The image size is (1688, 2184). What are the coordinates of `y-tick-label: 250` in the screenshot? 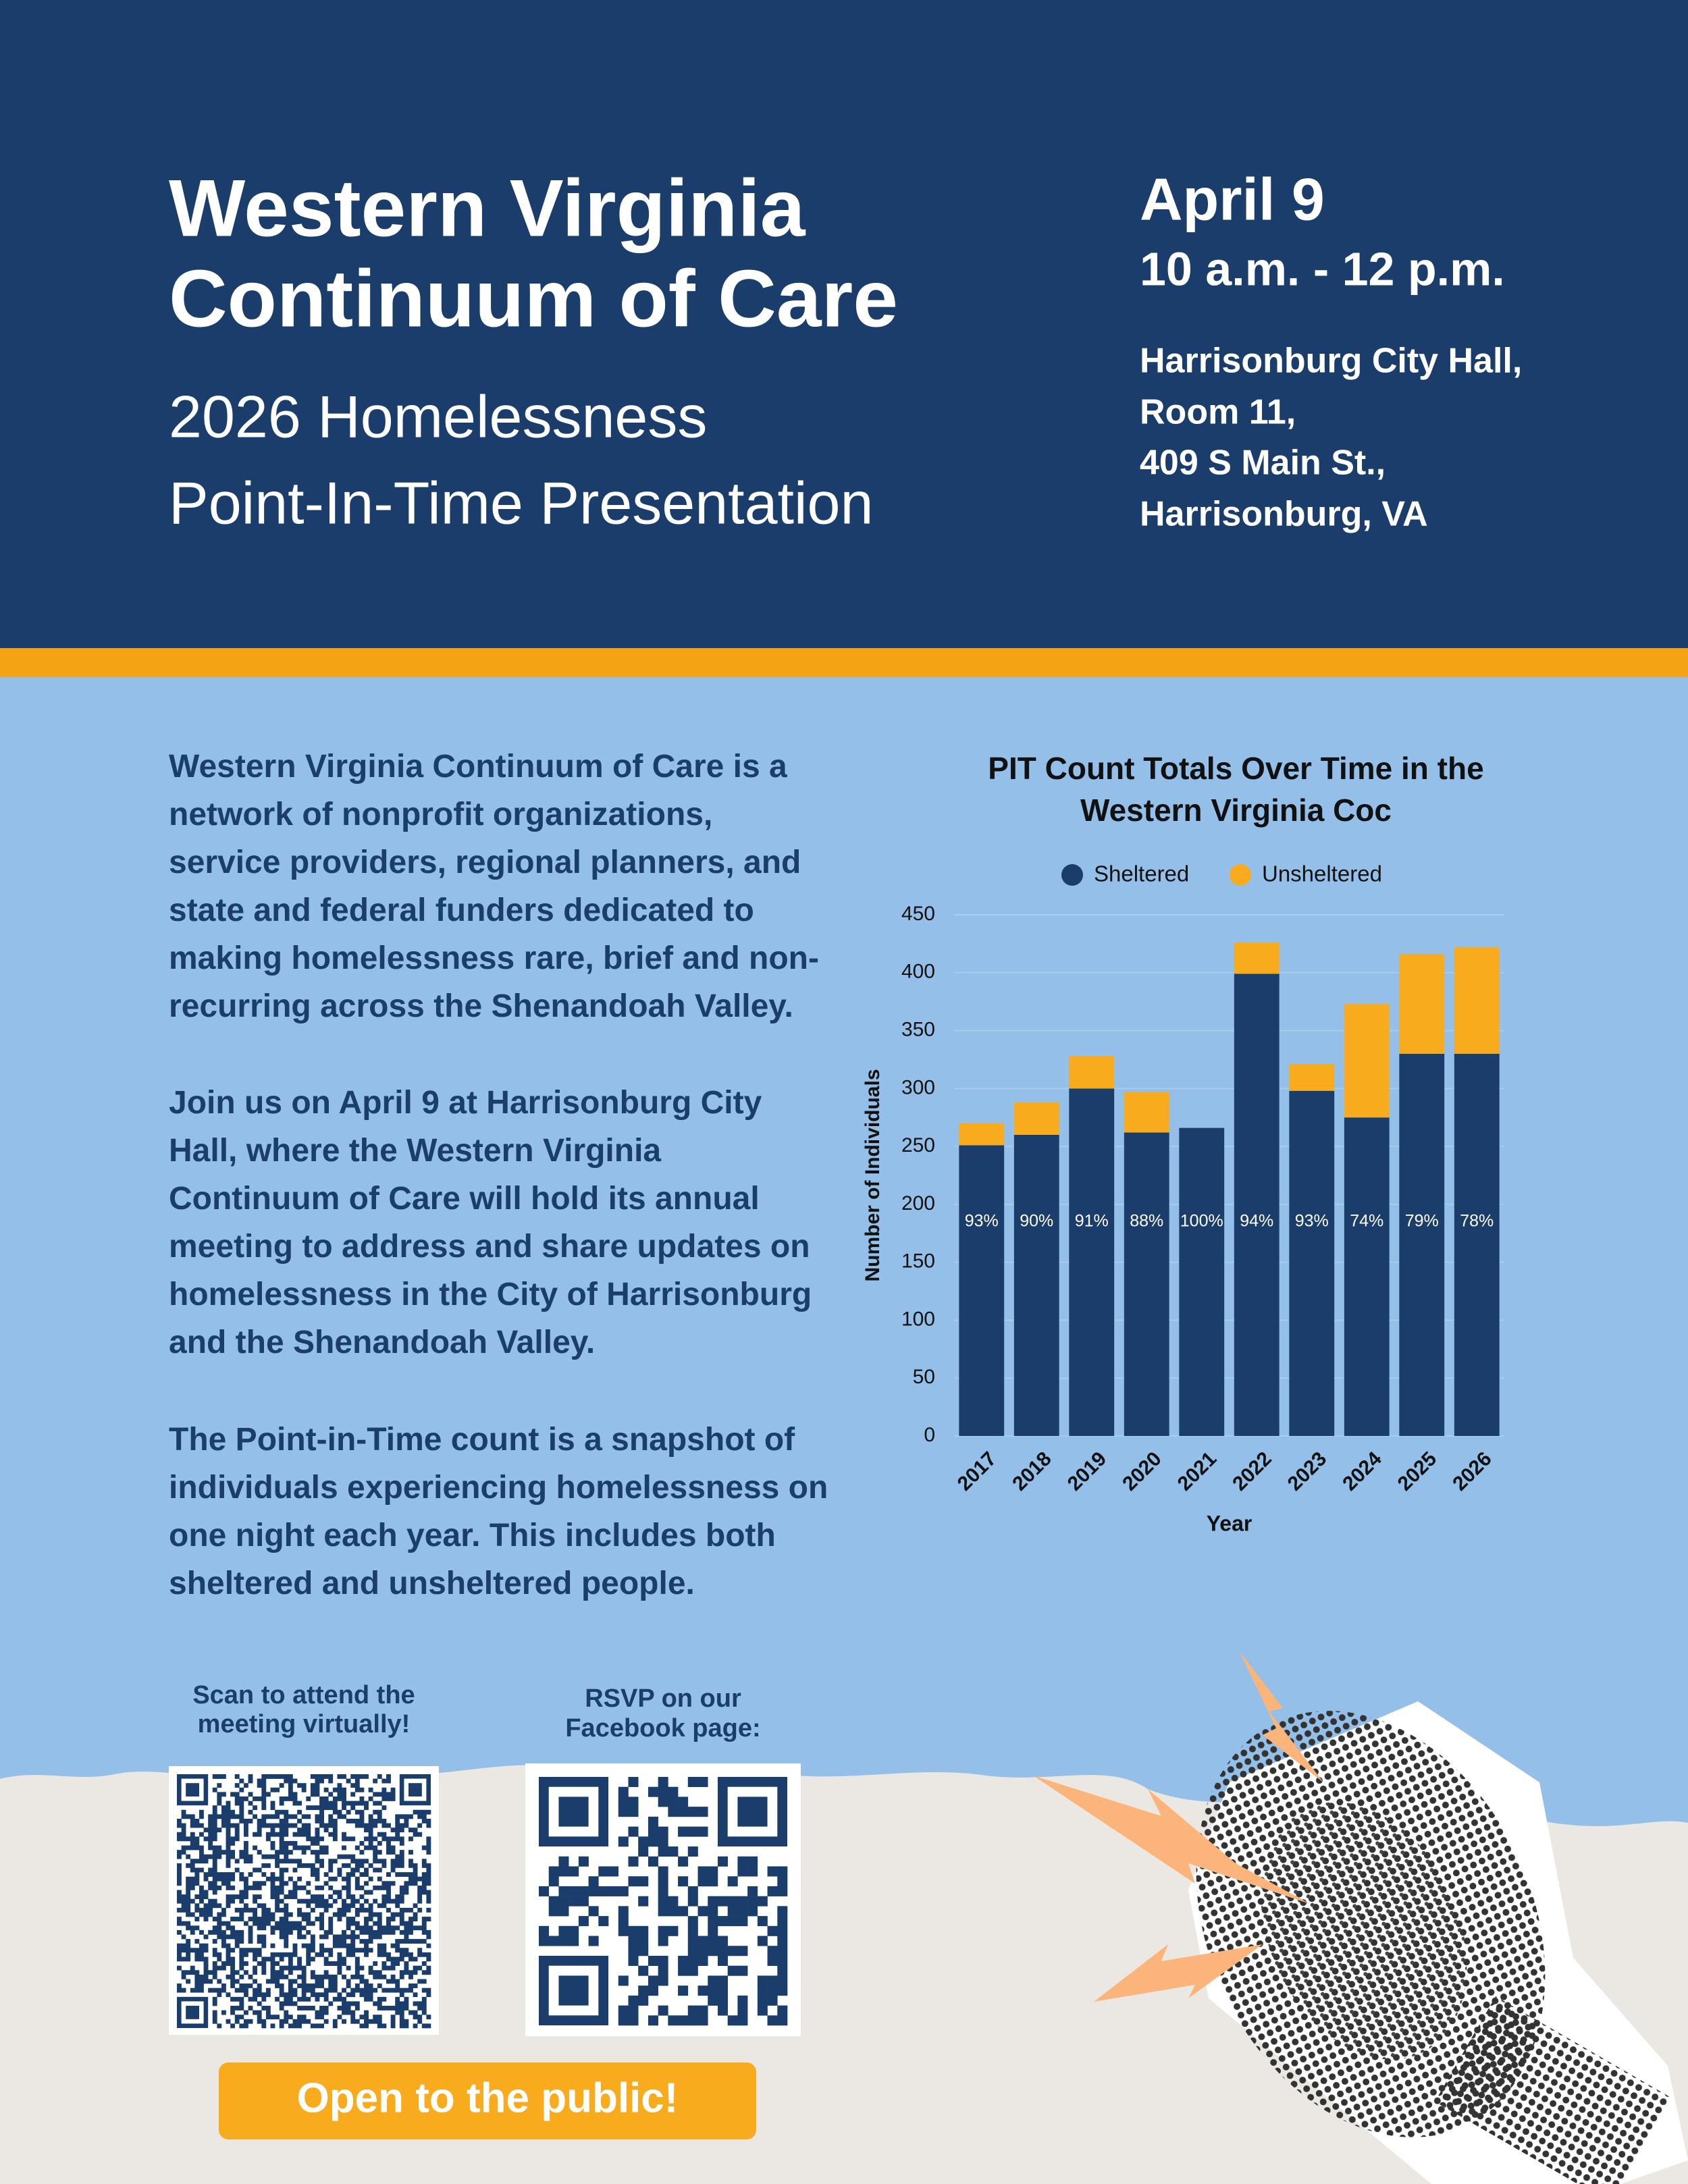 It's located at (918, 1145).